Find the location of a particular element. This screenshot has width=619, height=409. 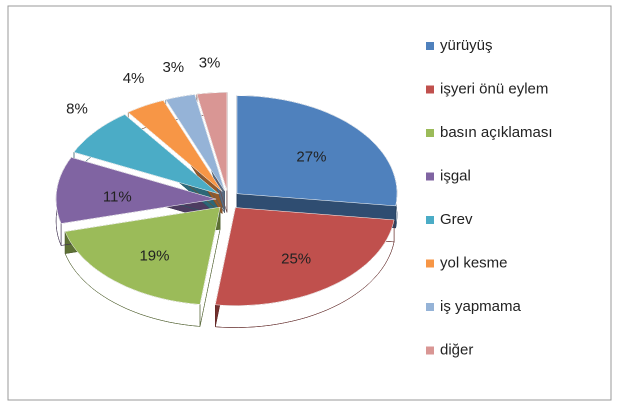

data-label: 11% is located at coordinates (117, 196).